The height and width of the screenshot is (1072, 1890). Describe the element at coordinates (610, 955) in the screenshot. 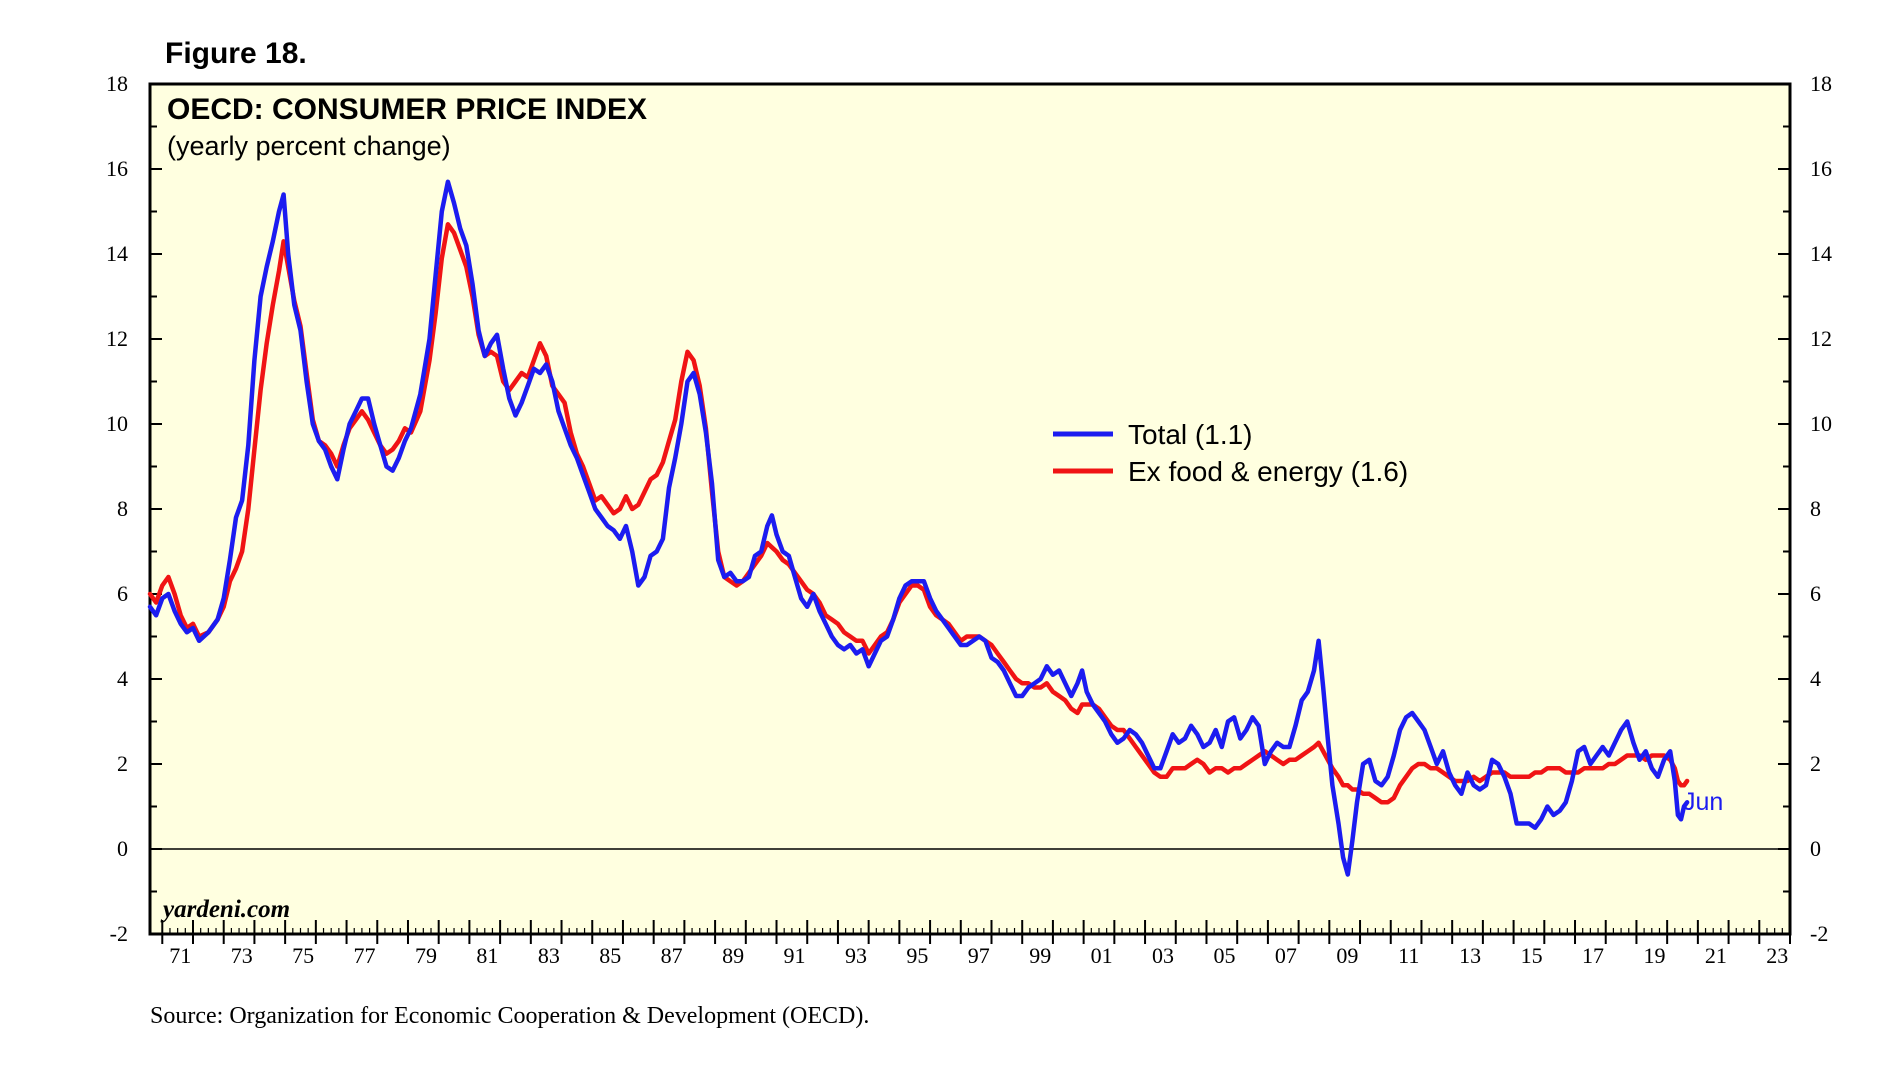

I see `x-tick-label: 85` at that location.